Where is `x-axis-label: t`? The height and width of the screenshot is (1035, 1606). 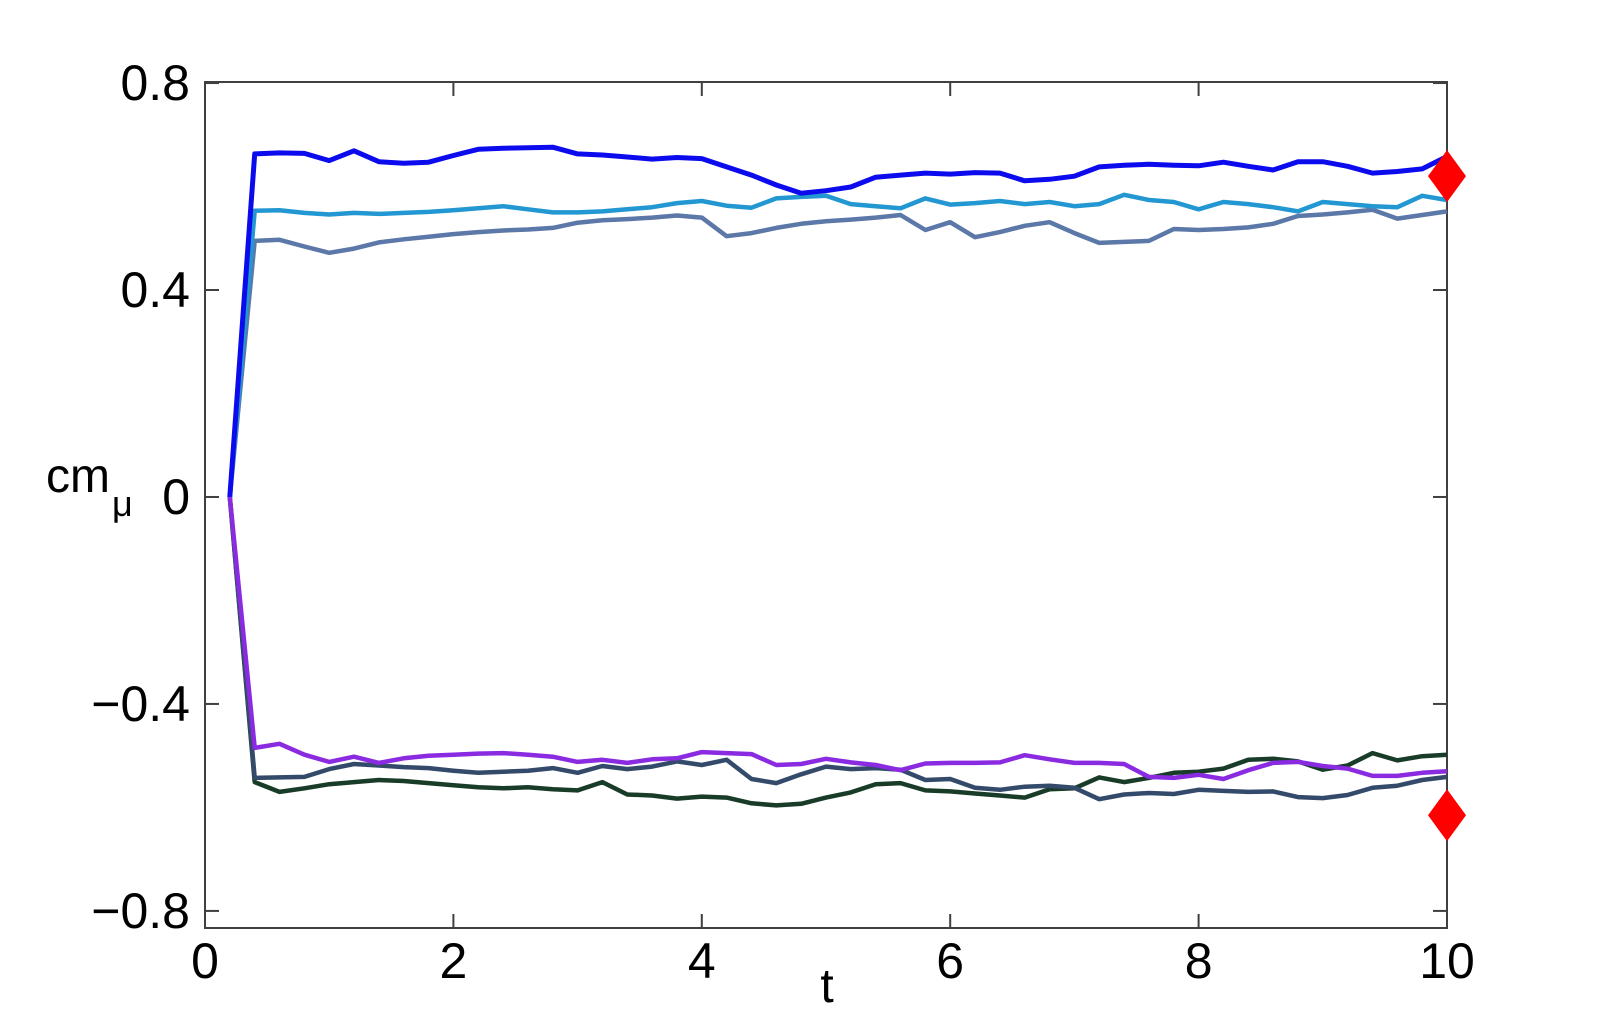 x-axis-label: t is located at coordinates (826, 986).